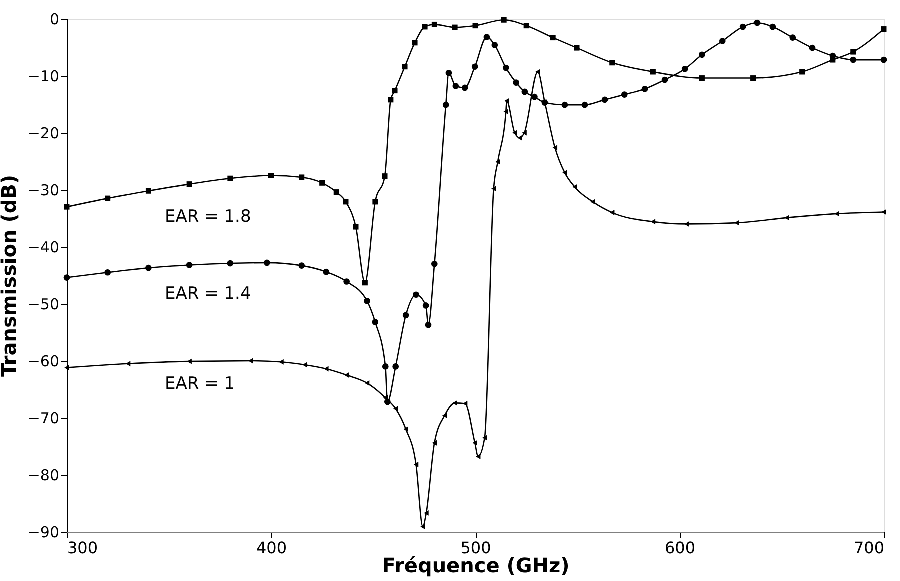  Describe the element at coordinates (44, 475) in the screenshot. I see `y-tick-label: −80` at that location.